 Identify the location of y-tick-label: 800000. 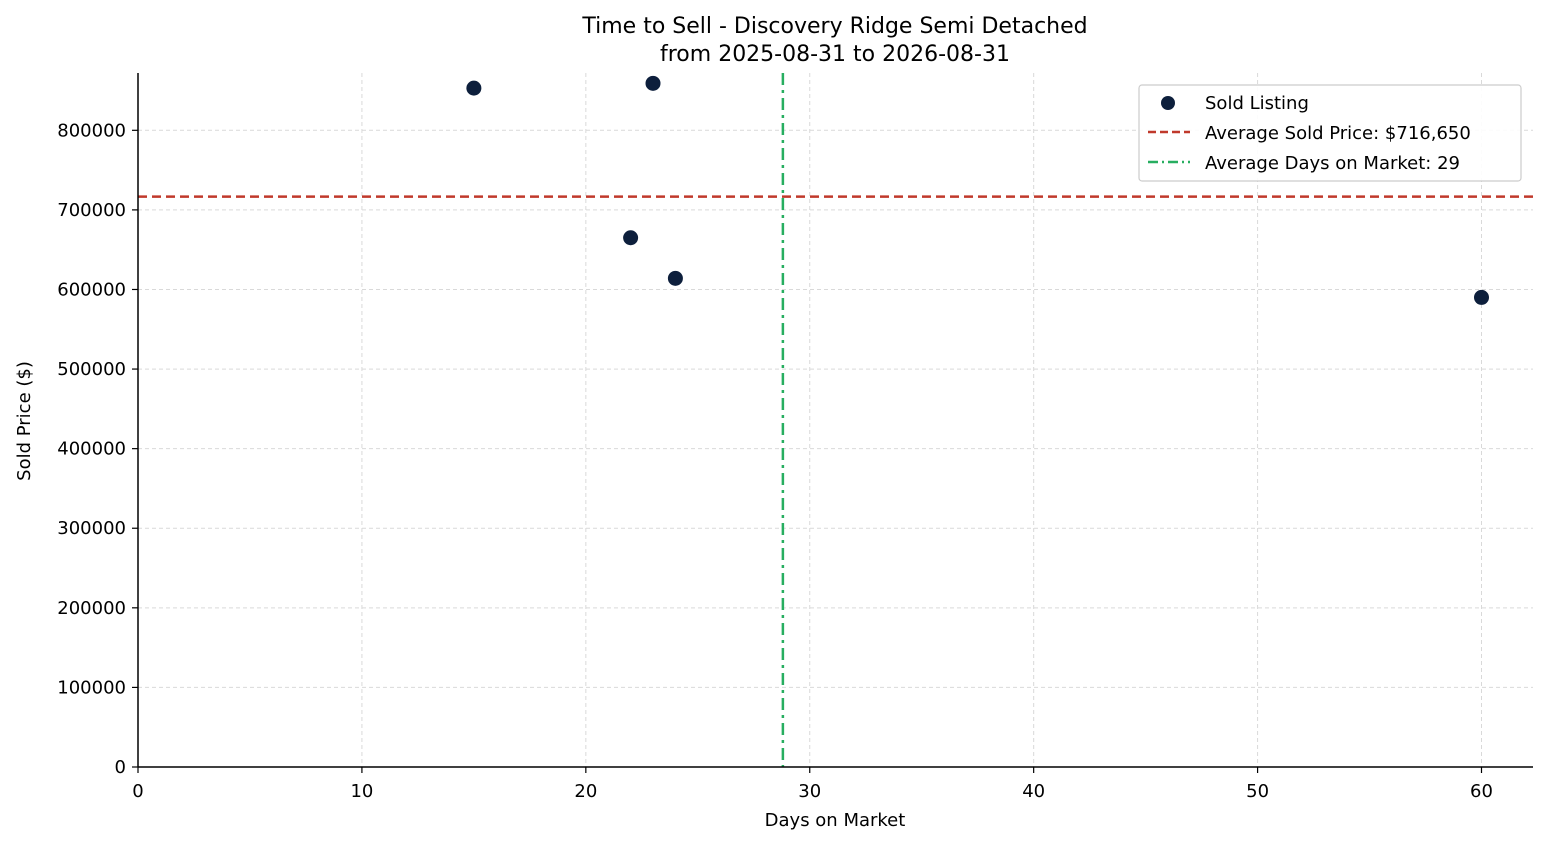
(91, 130).